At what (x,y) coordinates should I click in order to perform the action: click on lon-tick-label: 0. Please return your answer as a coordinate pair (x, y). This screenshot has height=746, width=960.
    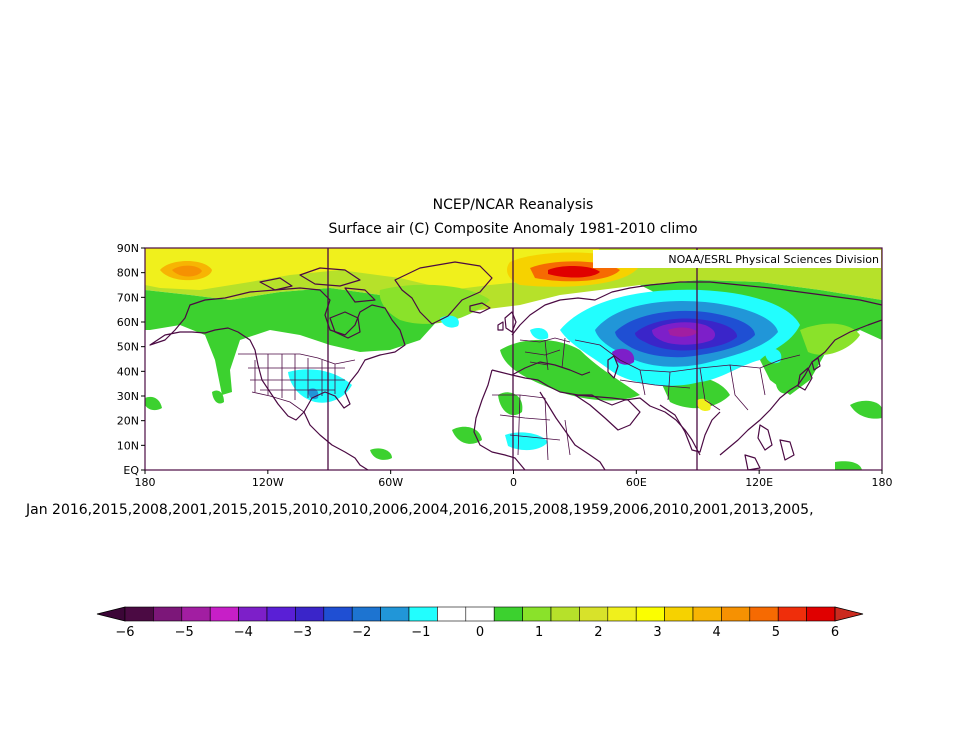
    Looking at the image, I should click on (513, 482).